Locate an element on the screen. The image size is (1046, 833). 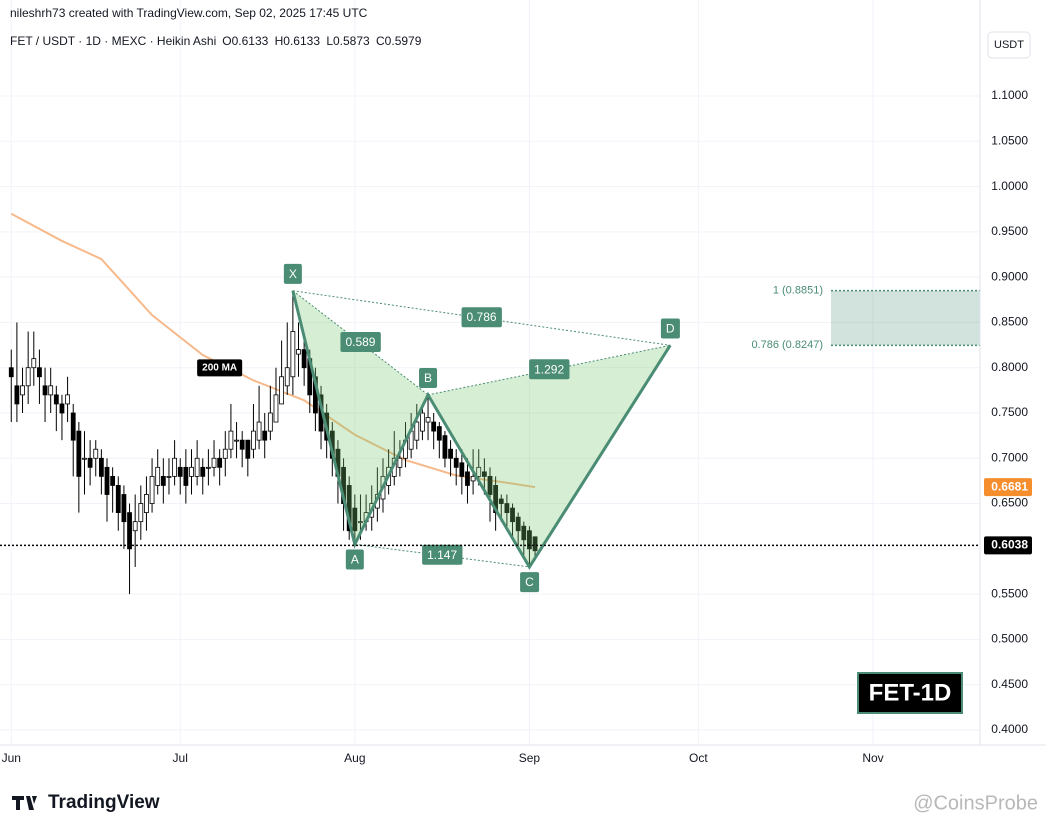
price-tag-label: 0.6681 is located at coordinates (1009, 486).